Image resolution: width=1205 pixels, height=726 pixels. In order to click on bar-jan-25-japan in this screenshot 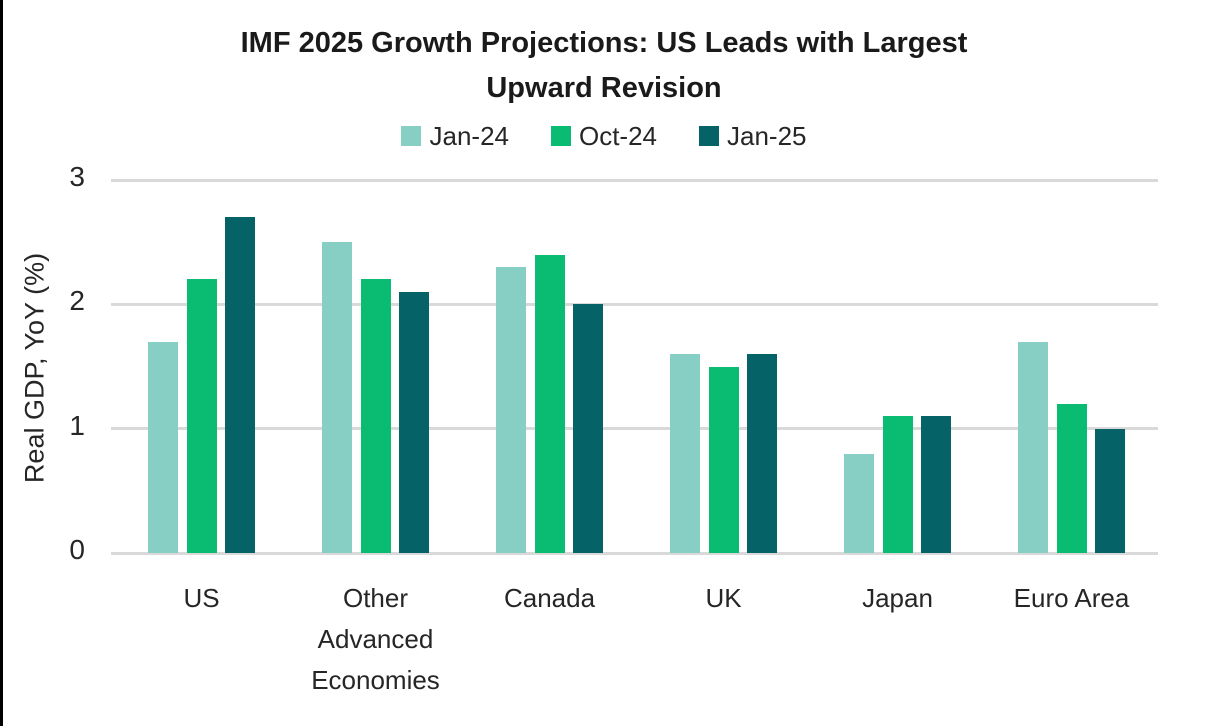, I will do `click(936, 484)`.